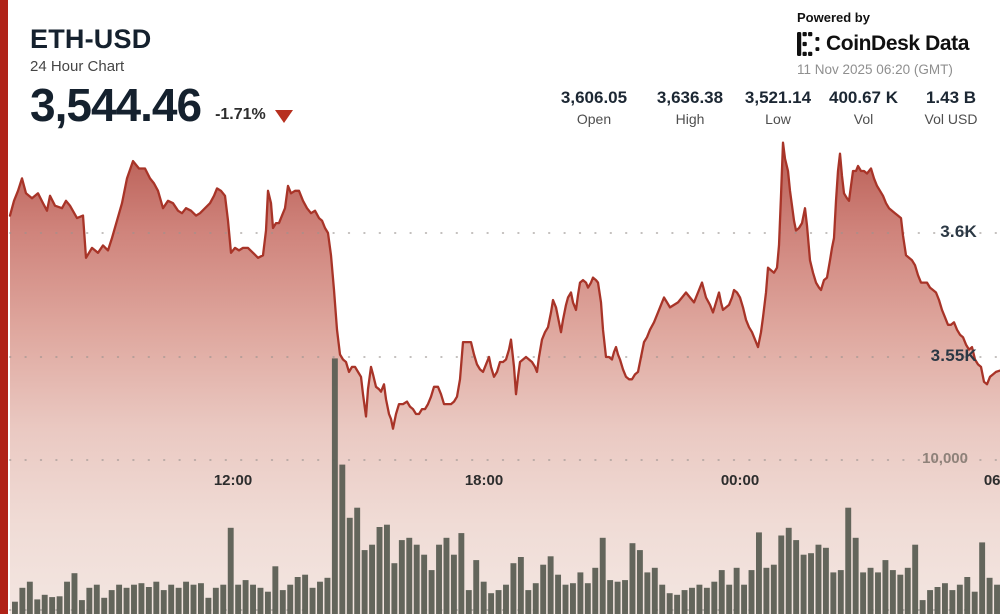 The height and width of the screenshot is (614, 1000). I want to click on chart-timestamp: 11 Nov 2025 06:20 (GMT), so click(875, 69).